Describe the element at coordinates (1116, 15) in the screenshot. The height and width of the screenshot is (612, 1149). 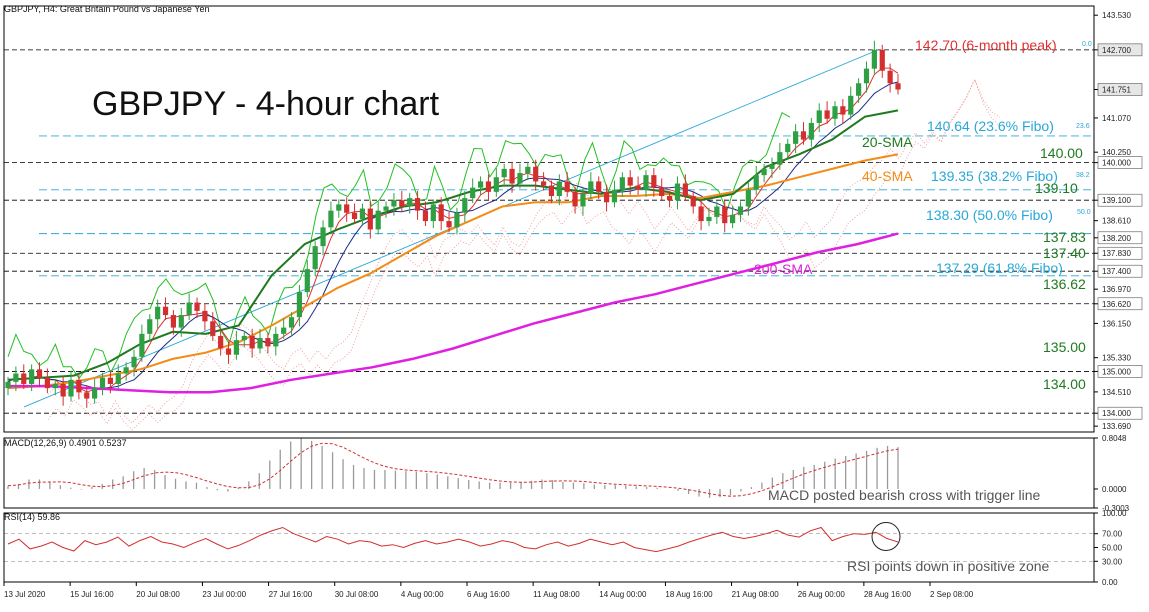
I see `price-ytick-label: 143.530` at that location.